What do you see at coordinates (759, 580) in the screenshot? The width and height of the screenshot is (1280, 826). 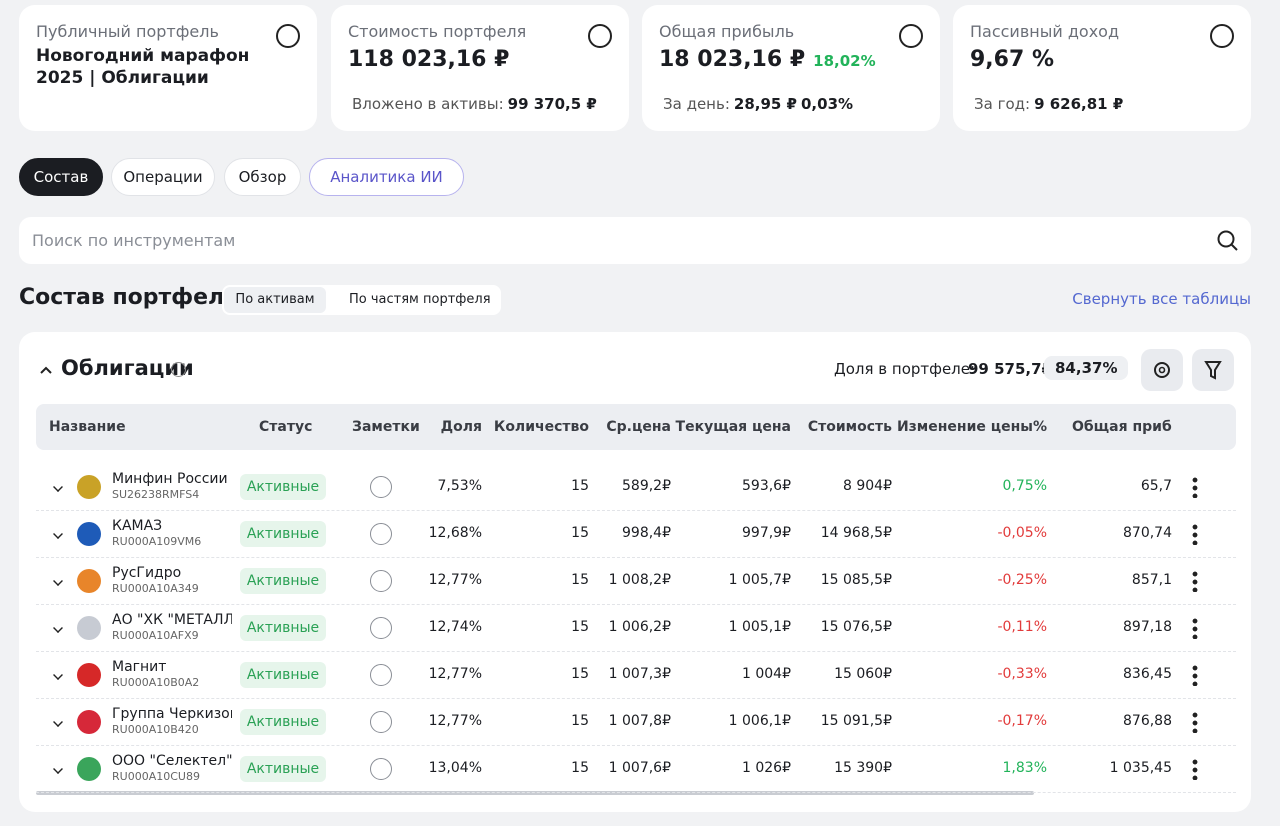 I see `current-price: 1 005,7₽` at bounding box center [759, 580].